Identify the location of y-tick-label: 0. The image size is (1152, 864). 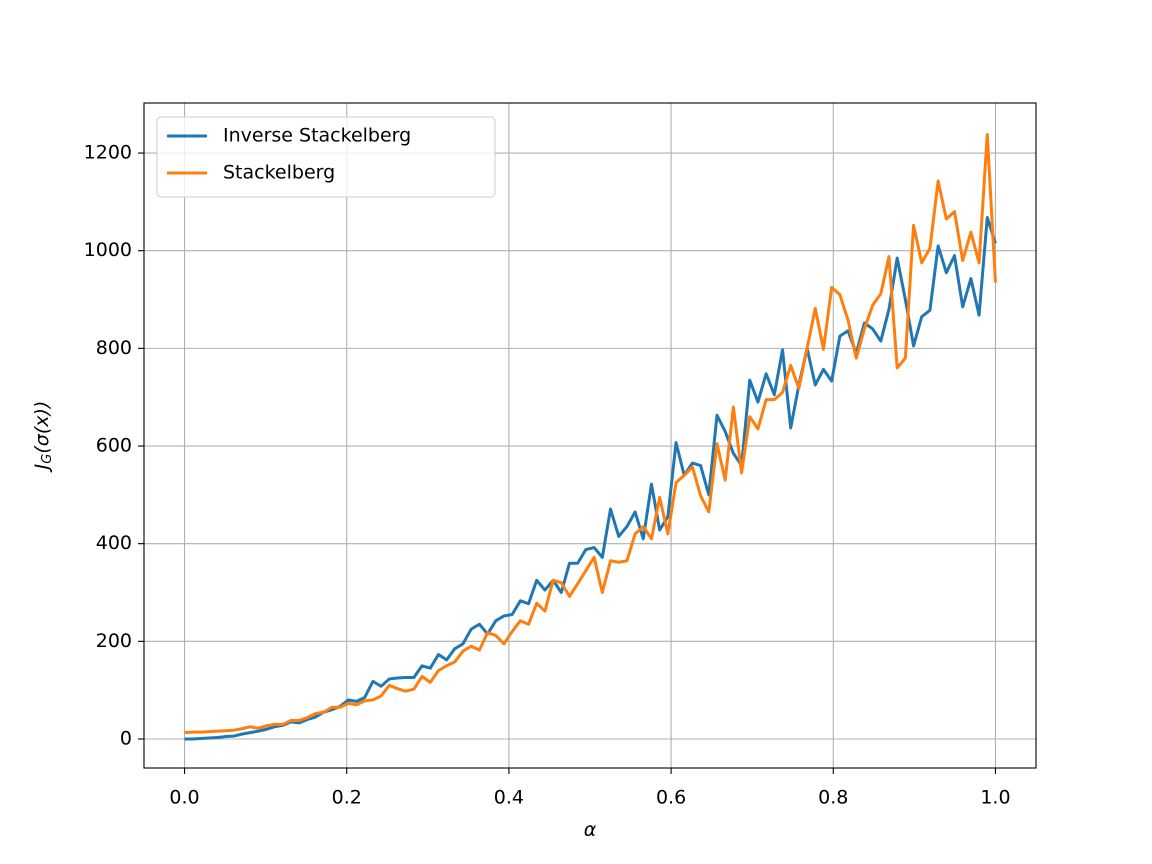
(126, 738).